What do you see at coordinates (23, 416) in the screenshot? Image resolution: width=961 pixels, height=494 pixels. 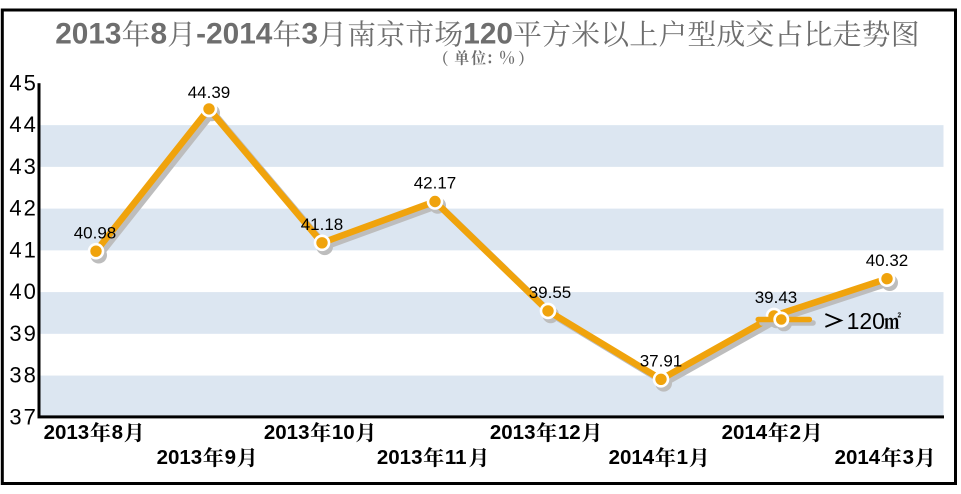 I see `svg-text: 37` at bounding box center [23, 416].